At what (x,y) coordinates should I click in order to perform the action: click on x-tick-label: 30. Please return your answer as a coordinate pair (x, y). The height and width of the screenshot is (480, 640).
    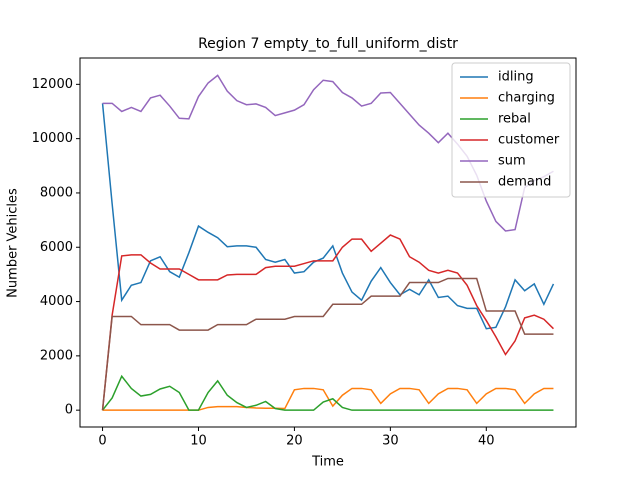
    Looking at the image, I should click on (390, 441).